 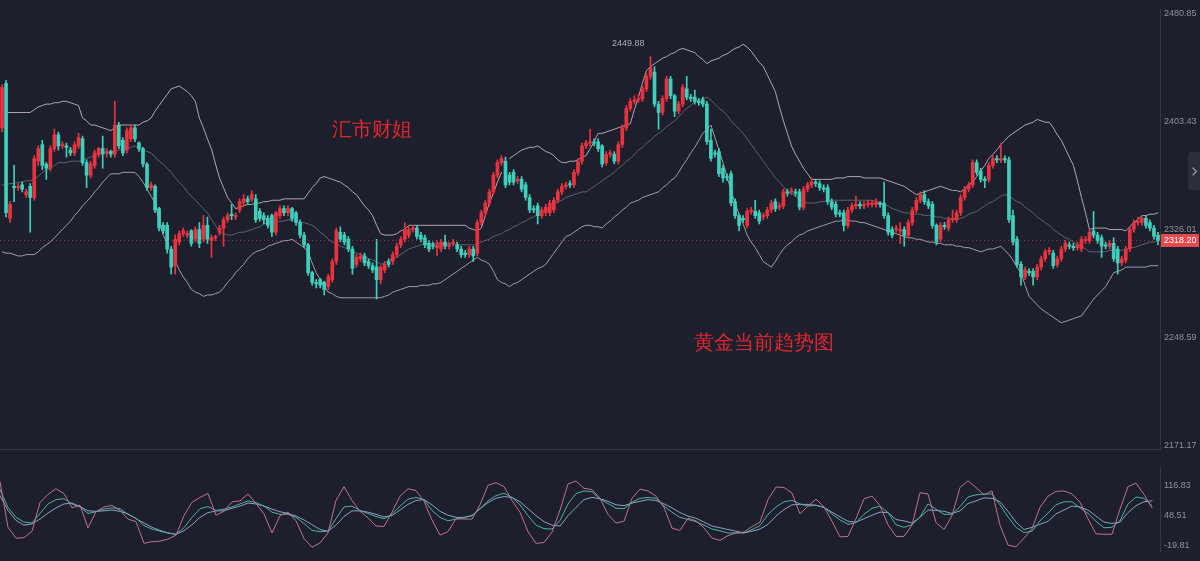 I want to click on y-tick-label: 2248.59, so click(x=1180, y=336).